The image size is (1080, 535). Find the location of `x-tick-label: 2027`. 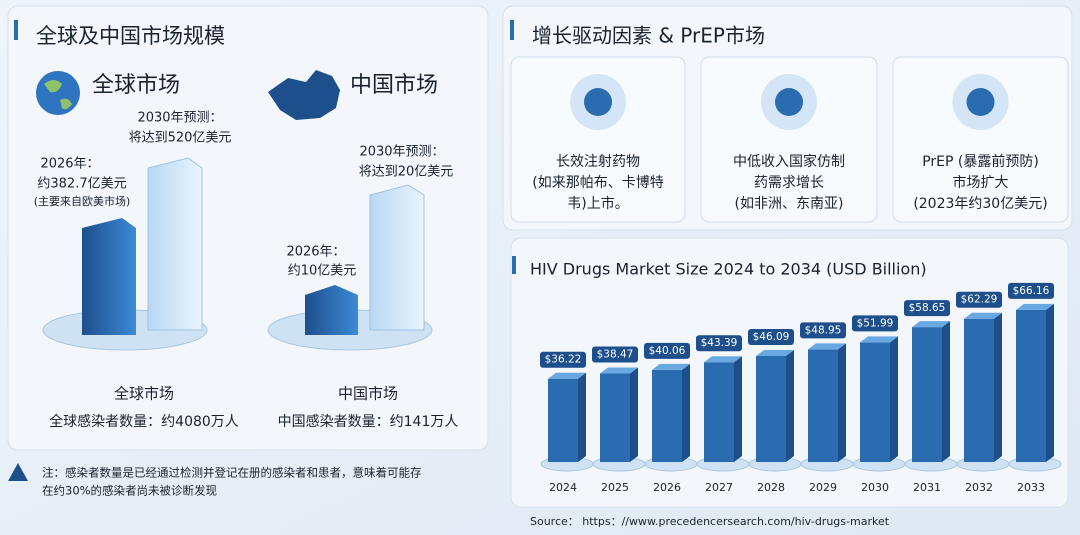

x-tick-label: 2027 is located at coordinates (719, 487).